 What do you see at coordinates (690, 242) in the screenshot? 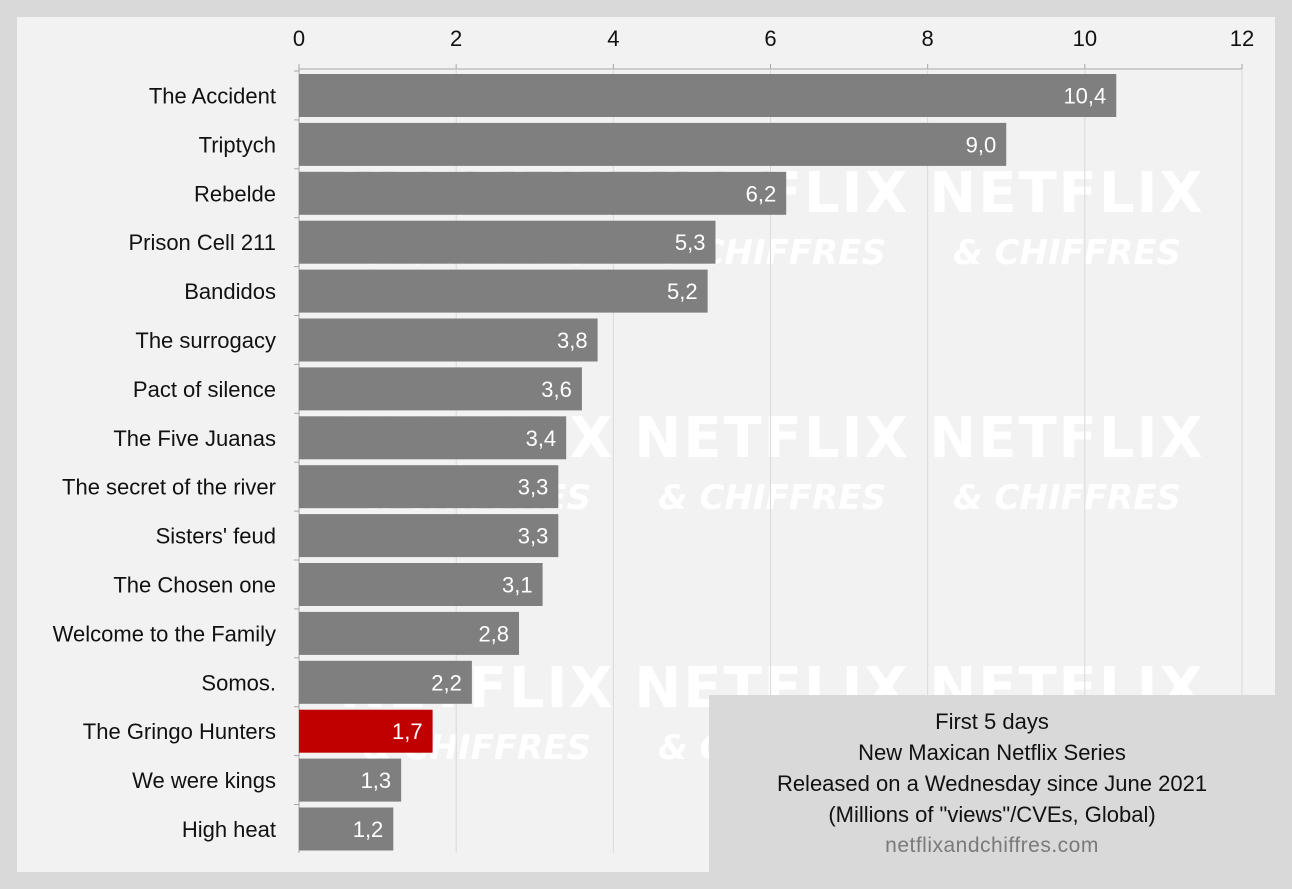
I see `bar-value-label: 5,3` at bounding box center [690, 242].